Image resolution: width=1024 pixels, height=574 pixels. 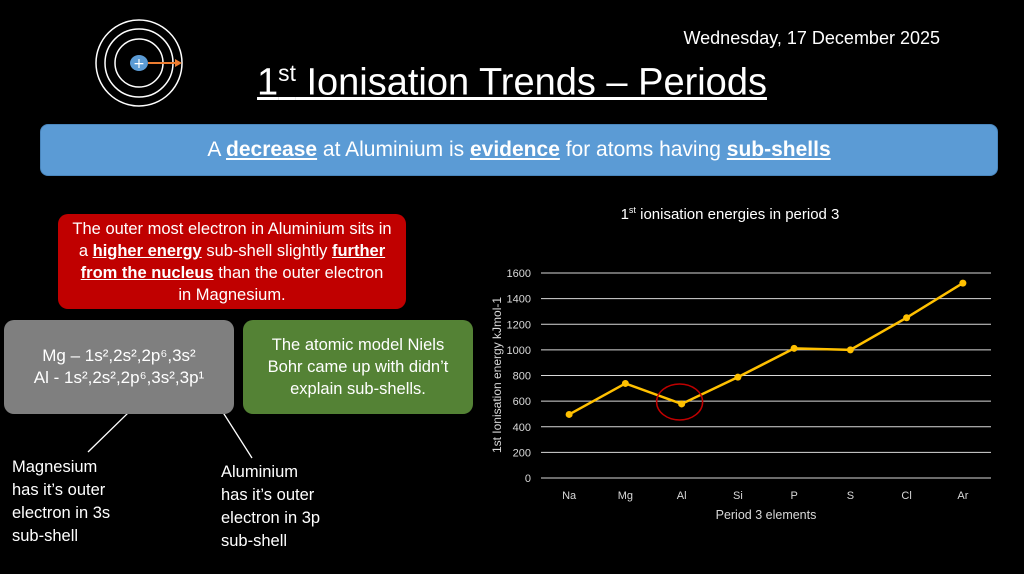 What do you see at coordinates (569, 414) in the screenshot?
I see `data-point-Na` at bounding box center [569, 414].